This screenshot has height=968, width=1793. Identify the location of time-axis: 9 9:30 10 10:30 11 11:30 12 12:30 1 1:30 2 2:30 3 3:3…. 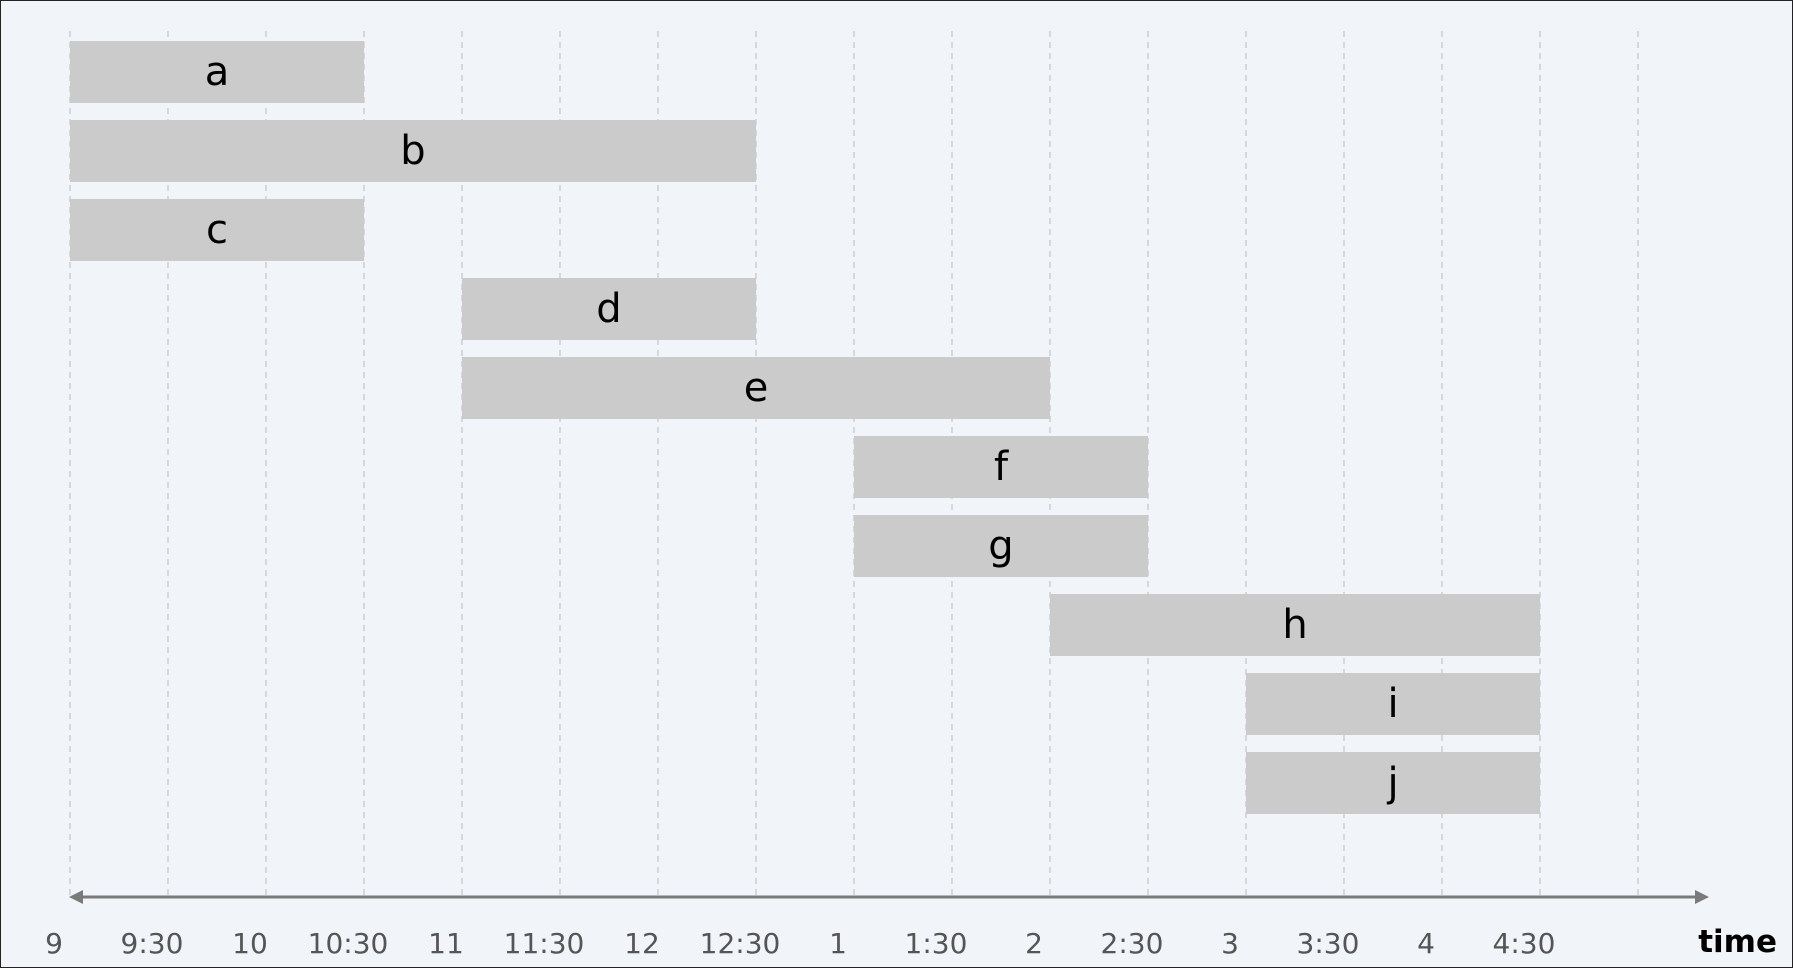
(911, 925).